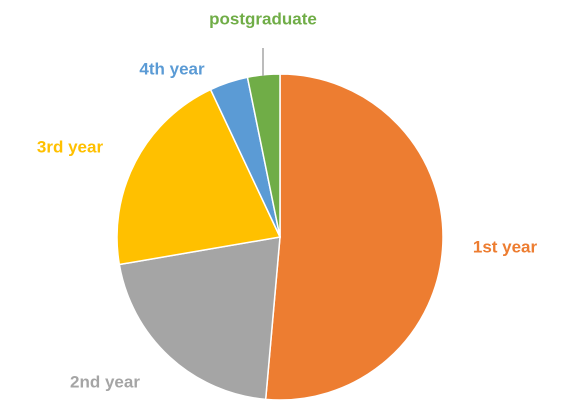  What do you see at coordinates (105, 381) in the screenshot?
I see `slice-label: 2nd year` at bounding box center [105, 381].